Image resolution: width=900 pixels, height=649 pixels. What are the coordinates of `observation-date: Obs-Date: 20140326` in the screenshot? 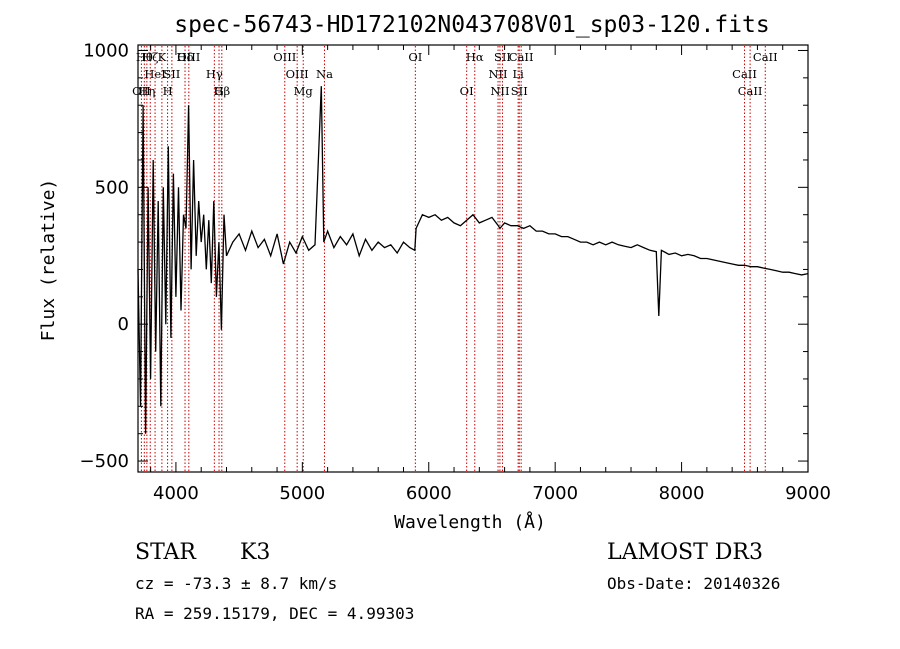 It's located at (694, 583).